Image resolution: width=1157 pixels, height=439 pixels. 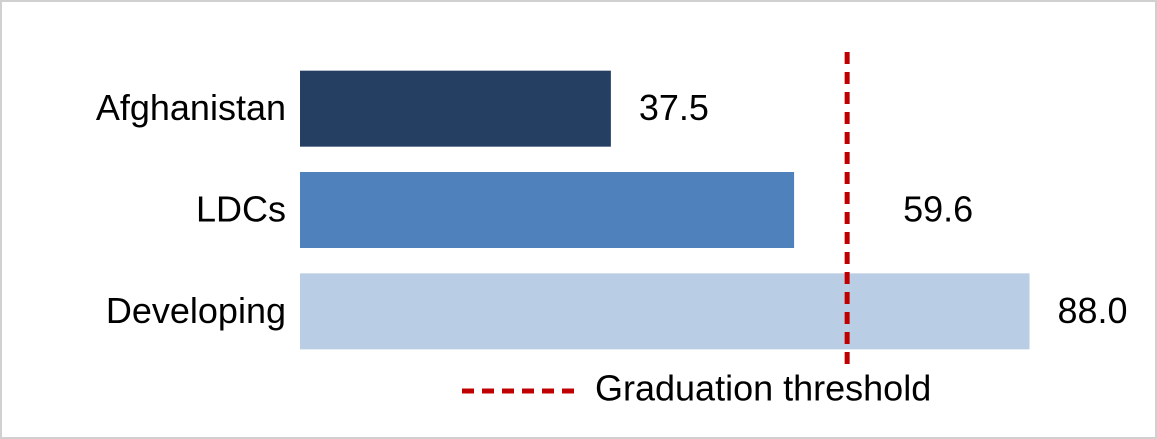 I want to click on value-label: 88.0, so click(x=1093, y=310).